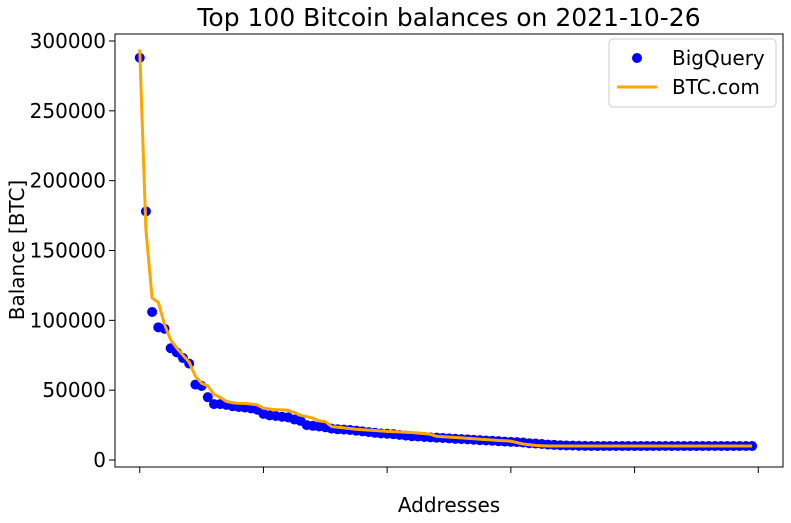 The width and height of the screenshot is (791, 523). What do you see at coordinates (716, 87) in the screenshot?
I see `legend-label-btc-com: BTC.com` at bounding box center [716, 87].